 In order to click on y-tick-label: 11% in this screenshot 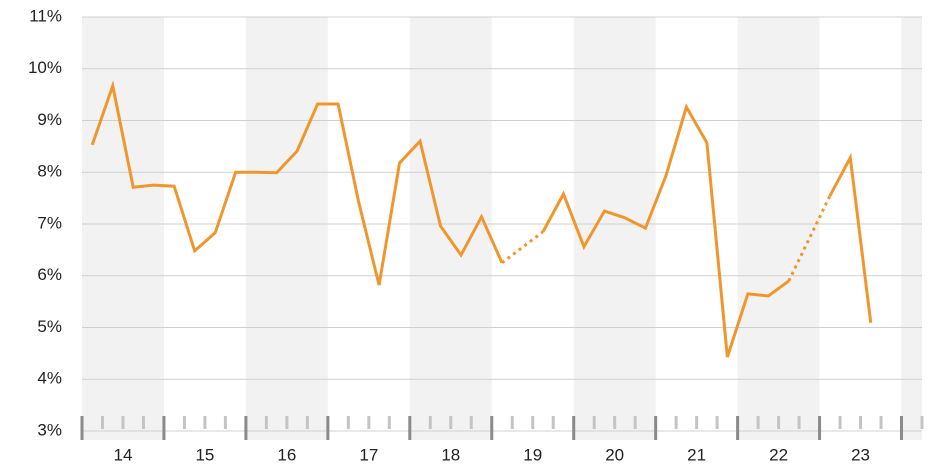, I will do `click(45, 15)`.